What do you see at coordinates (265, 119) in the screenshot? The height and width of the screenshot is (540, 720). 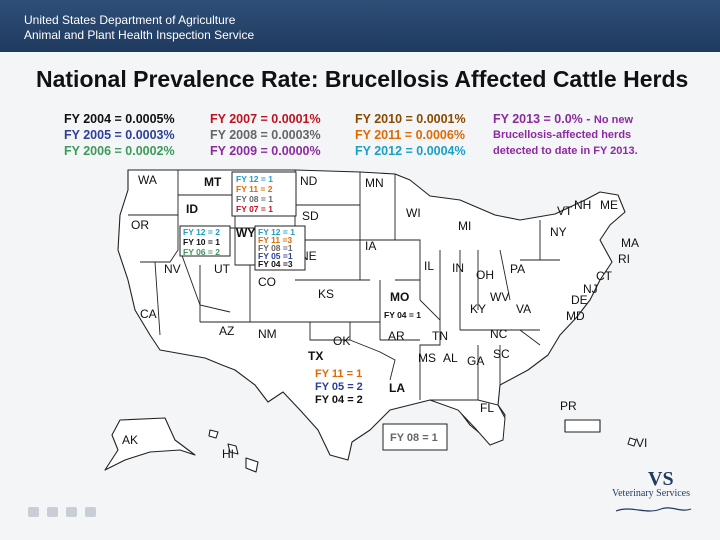 I see `legend-fy2007: FY 2007 = 0.0001%` at bounding box center [265, 119].